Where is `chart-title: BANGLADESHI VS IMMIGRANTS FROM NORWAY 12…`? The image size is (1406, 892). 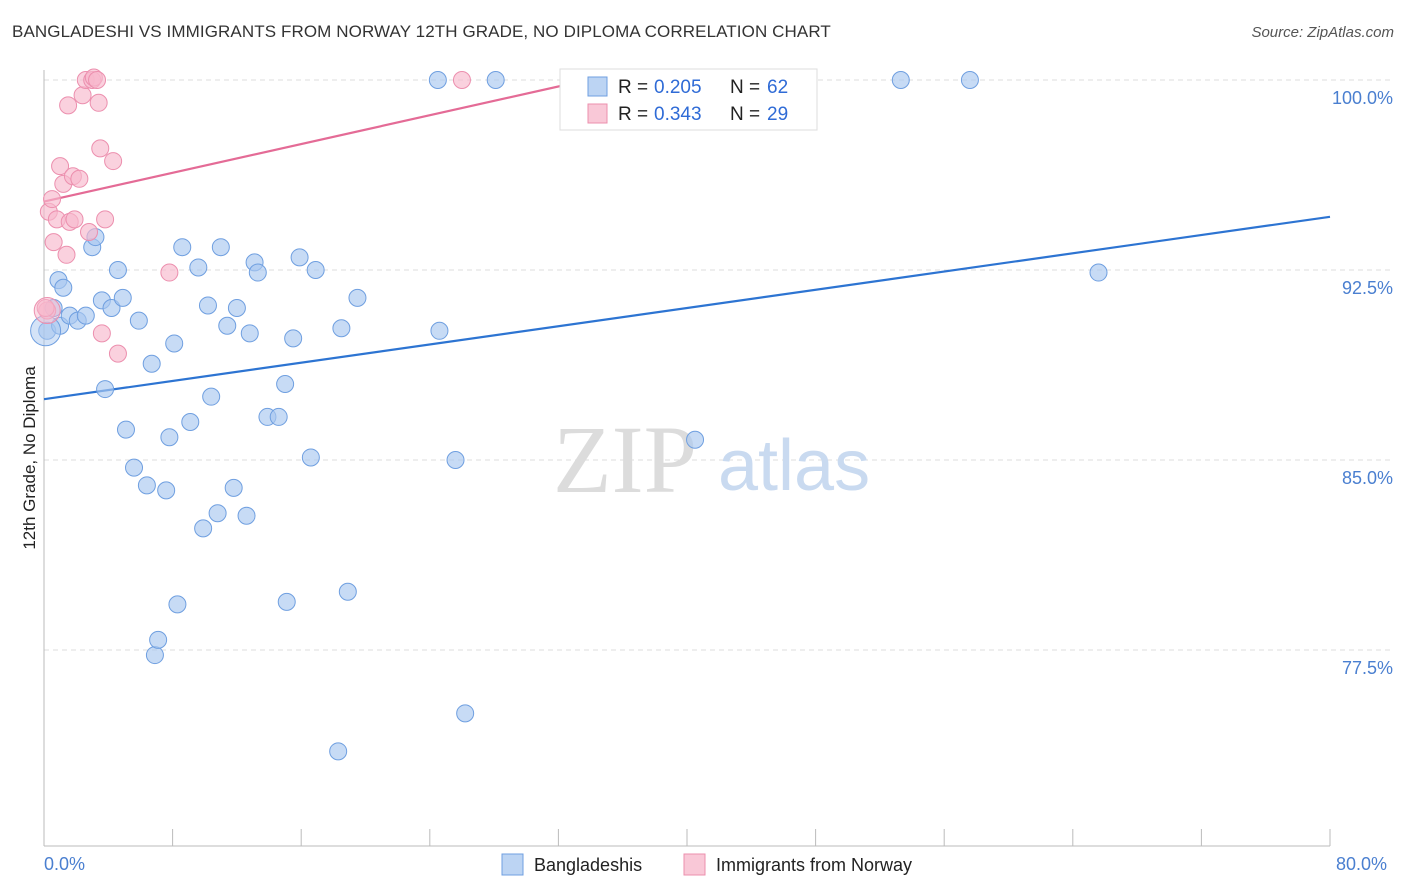 chart-title: BANGLADESHI VS IMMIGRANTS FROM NORWAY 12… is located at coordinates (421, 31).